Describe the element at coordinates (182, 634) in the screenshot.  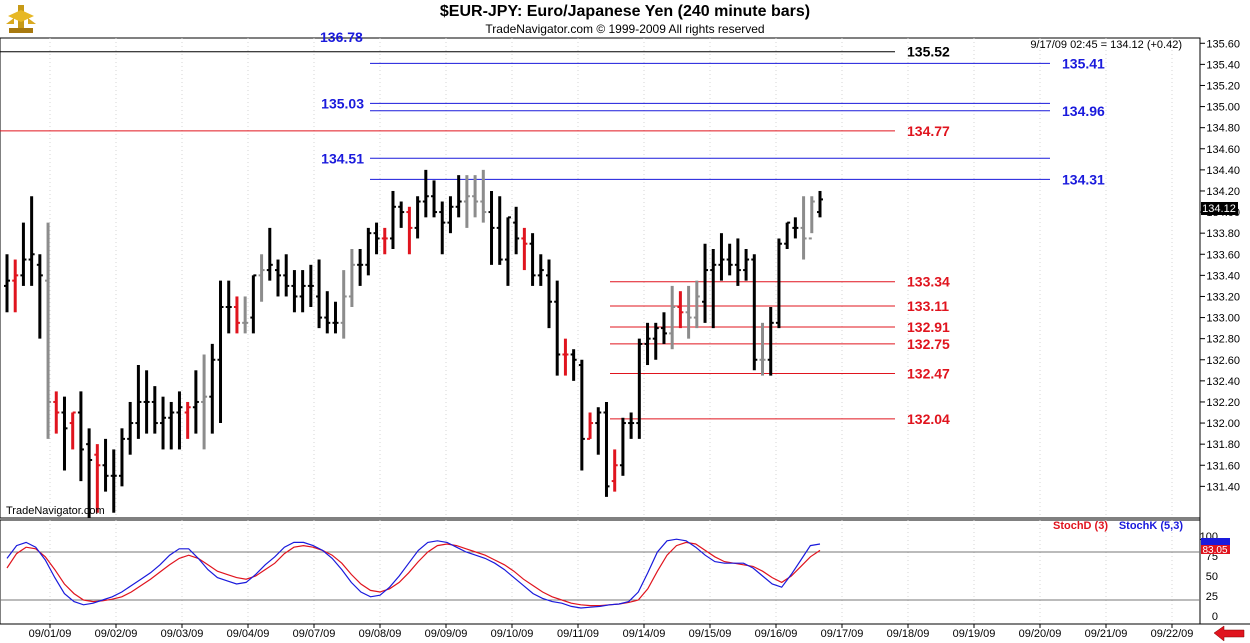
I see `date-tick-label: 09/03/09` at that location.